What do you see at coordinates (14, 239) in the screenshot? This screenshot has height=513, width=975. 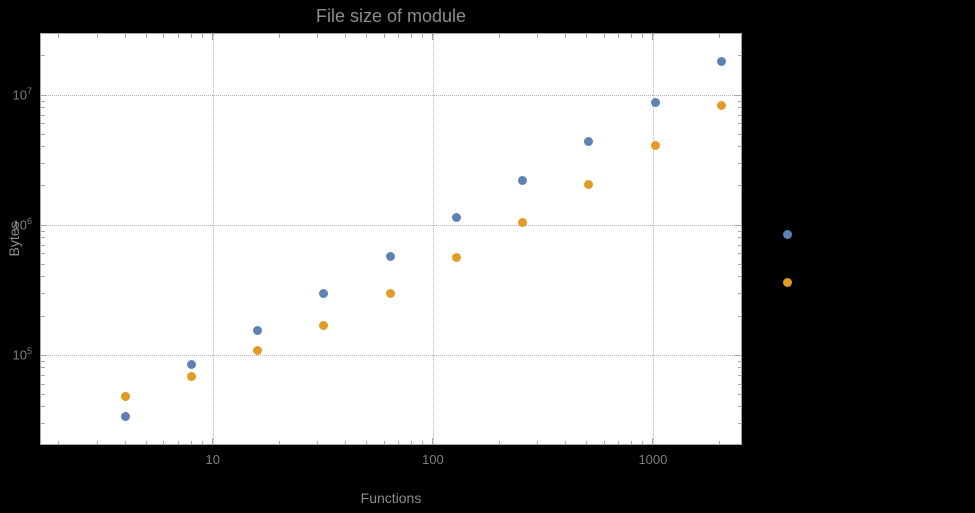 I see `y-axis-label: Bytes` at bounding box center [14, 239].